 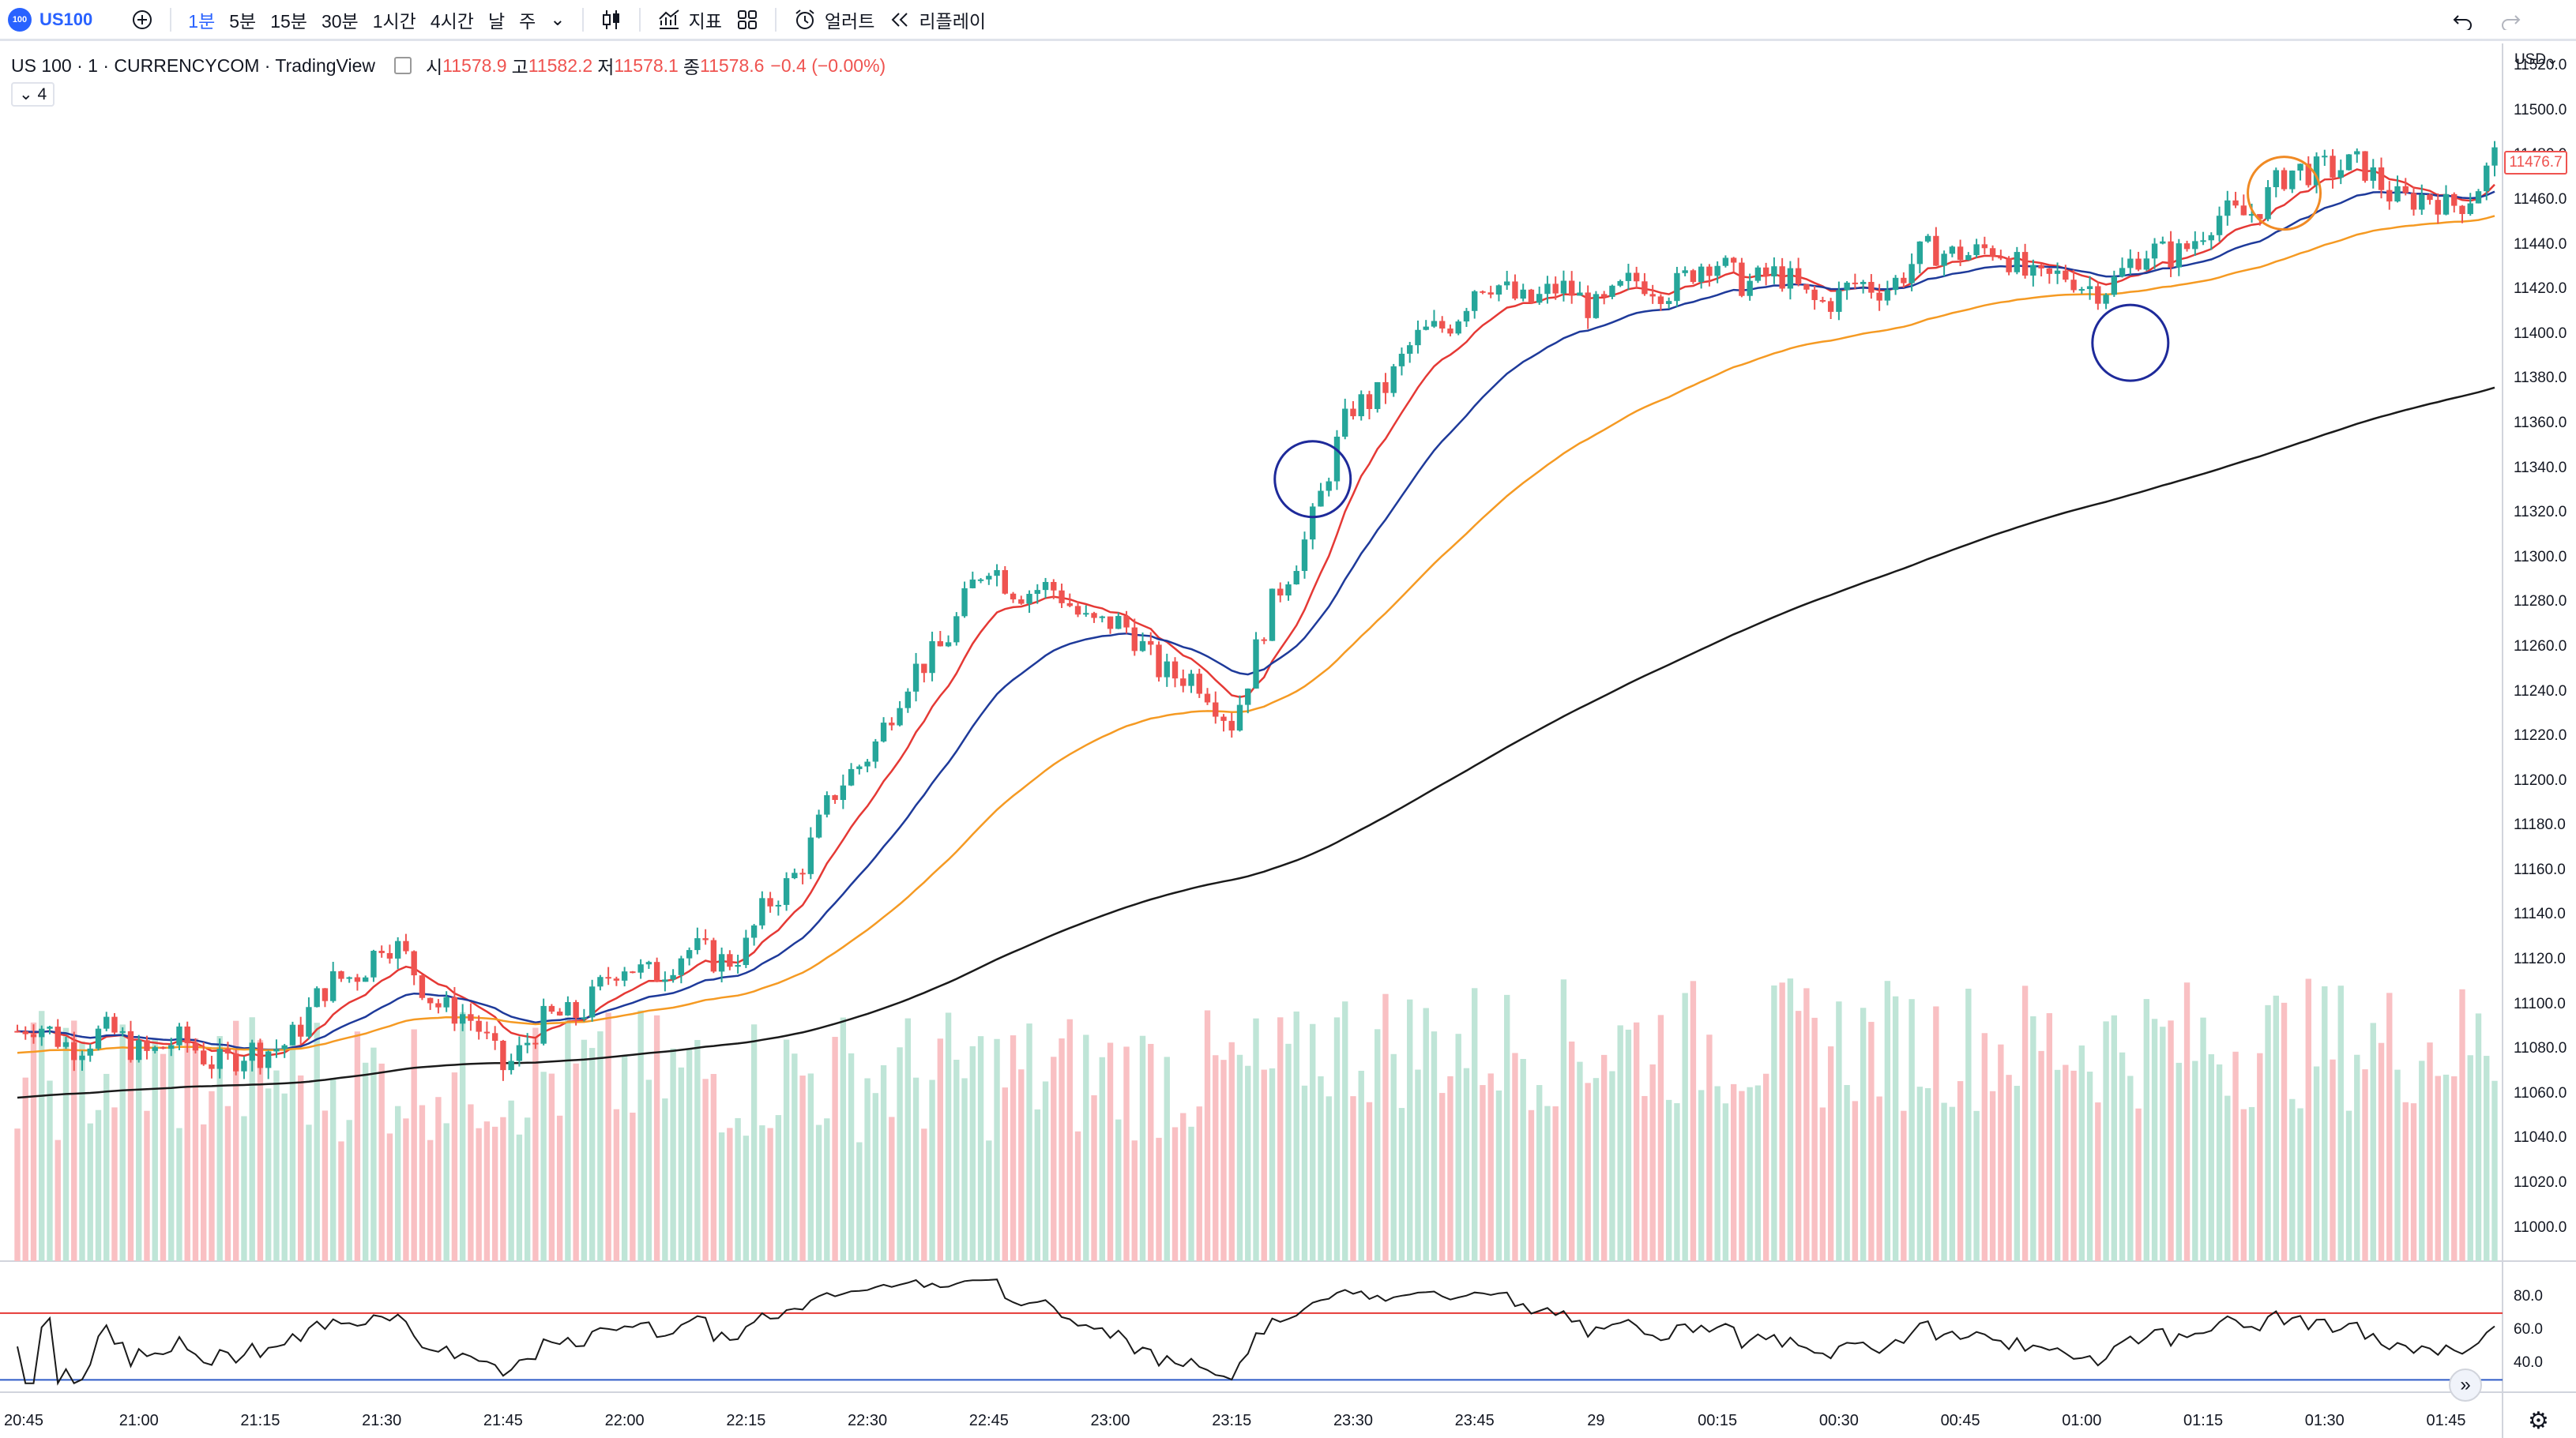 I want to click on interval-button: 날, so click(x=496, y=21).